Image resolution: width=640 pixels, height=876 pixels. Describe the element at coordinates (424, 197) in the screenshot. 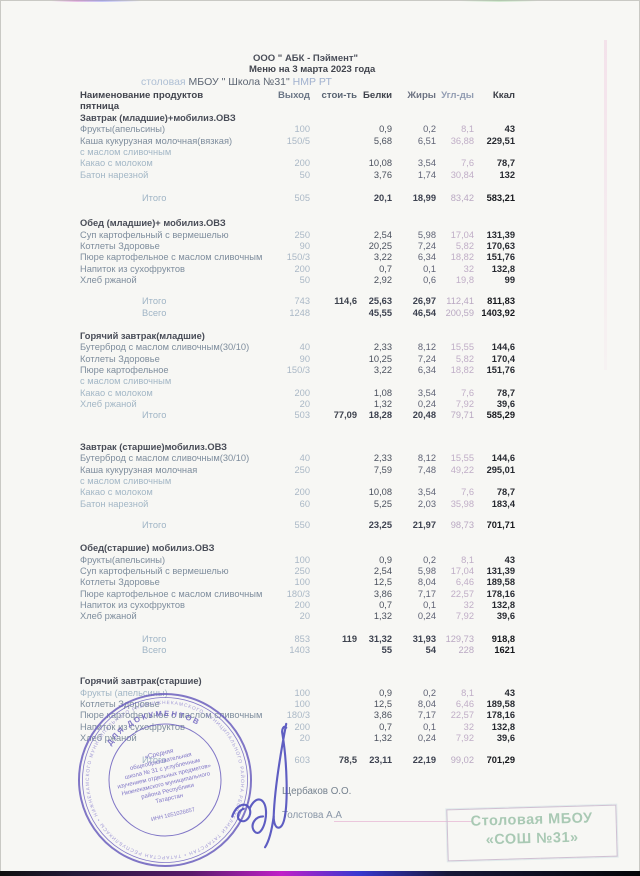

I see `zhiry-value: 18,99` at that location.